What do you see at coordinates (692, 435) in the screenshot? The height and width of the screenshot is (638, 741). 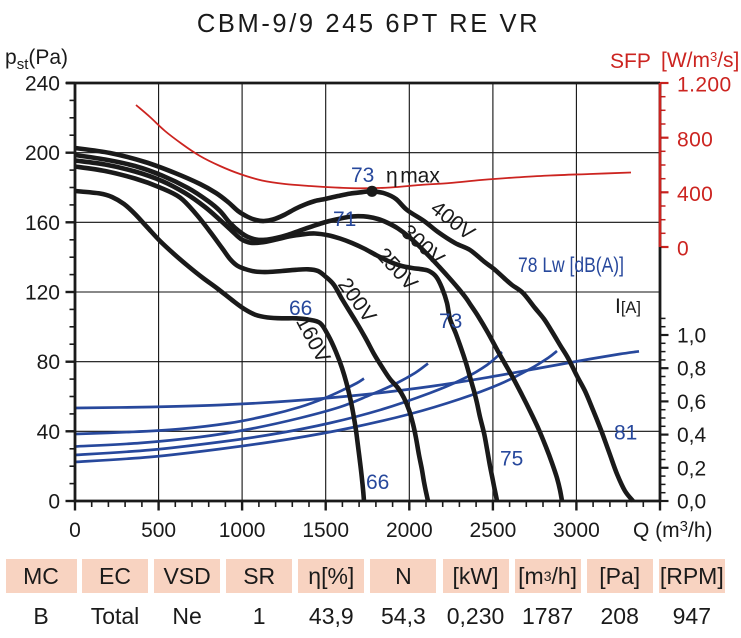 I see `svg-text: 0,4` at bounding box center [692, 435].